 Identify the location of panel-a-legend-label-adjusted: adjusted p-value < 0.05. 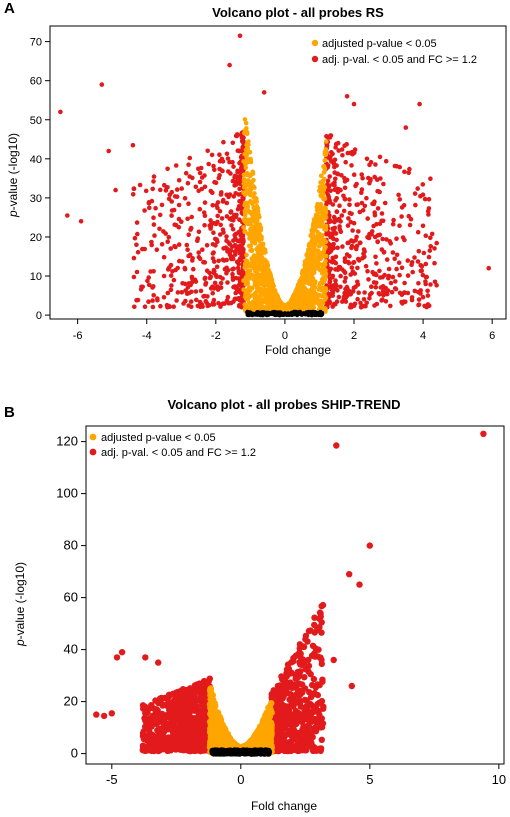
(379, 44).